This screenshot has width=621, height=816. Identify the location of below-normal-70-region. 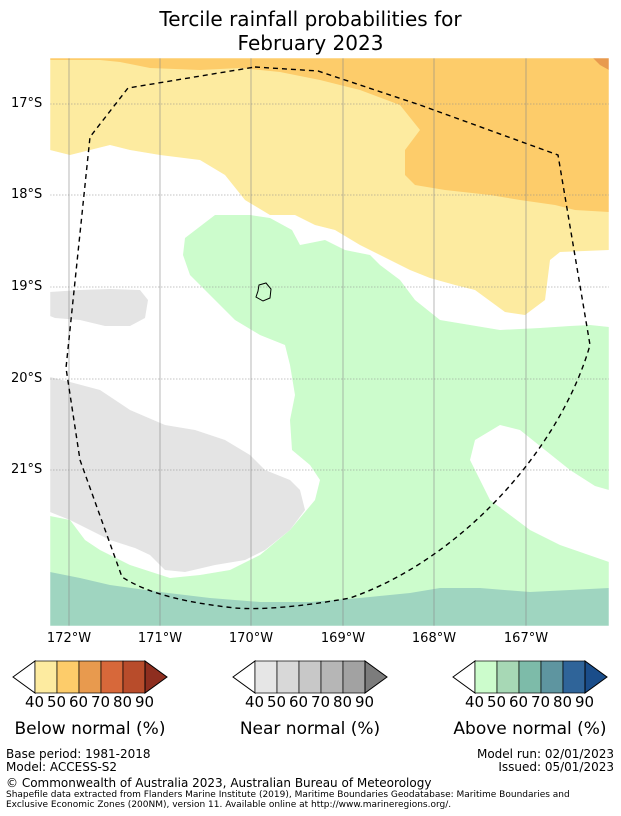
(601, 64).